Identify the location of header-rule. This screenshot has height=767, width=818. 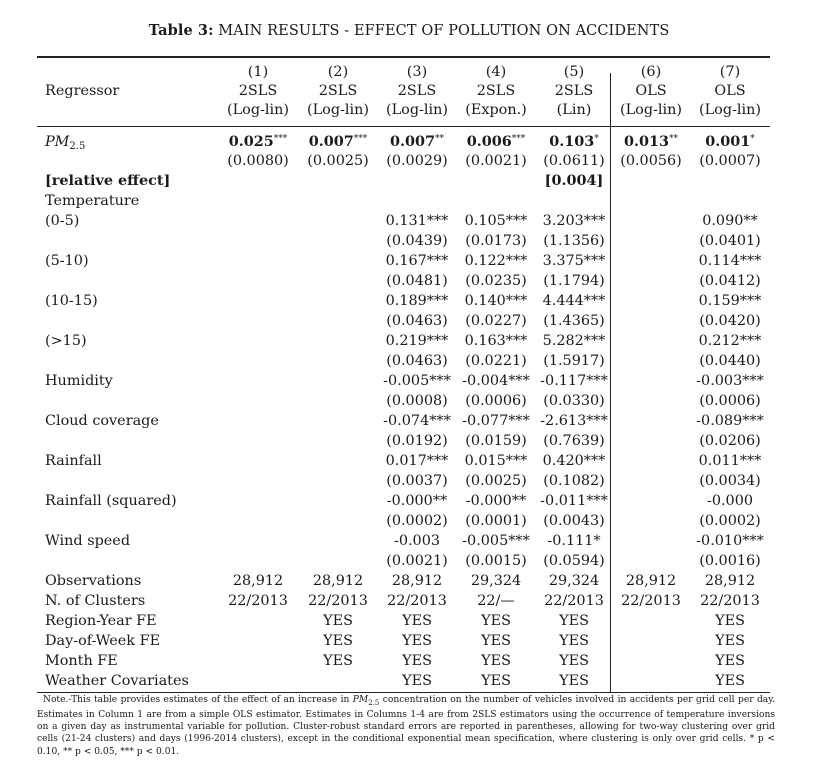
(403, 126).